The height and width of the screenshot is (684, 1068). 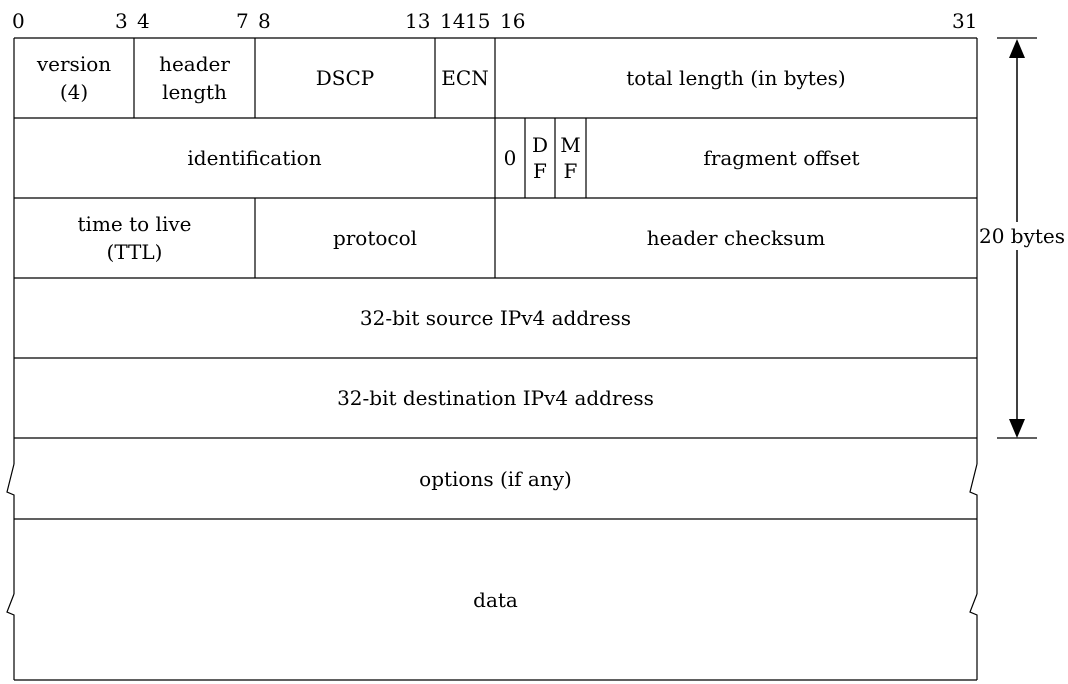 I want to click on ttl-field-line-1: time to live, so click(x=134, y=224).